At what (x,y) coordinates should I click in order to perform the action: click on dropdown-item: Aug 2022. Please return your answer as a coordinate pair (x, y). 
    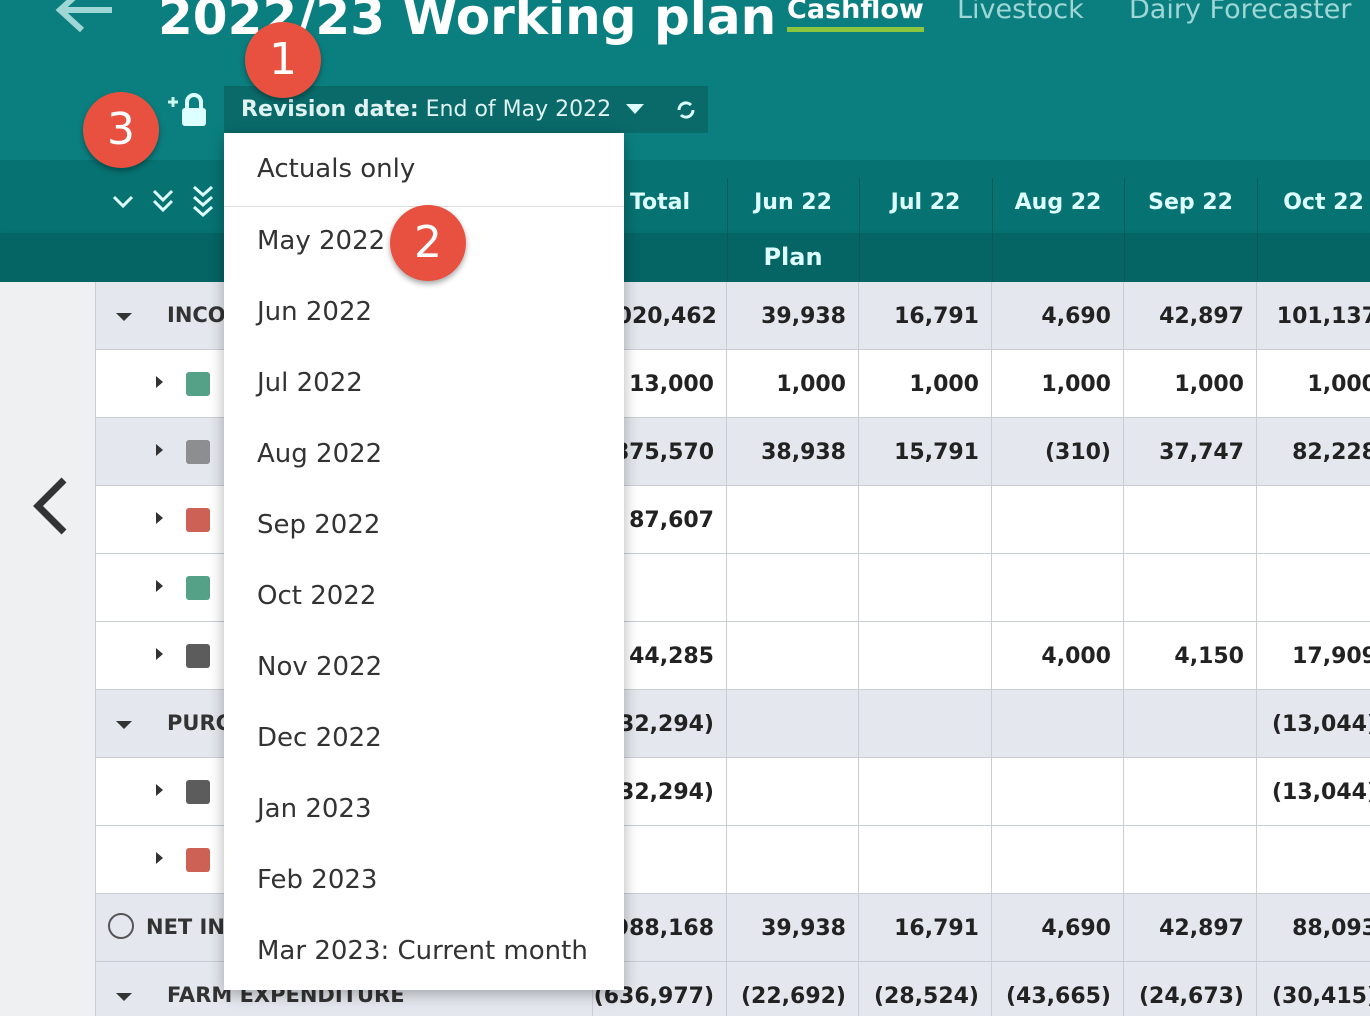
    Looking at the image, I should click on (320, 454).